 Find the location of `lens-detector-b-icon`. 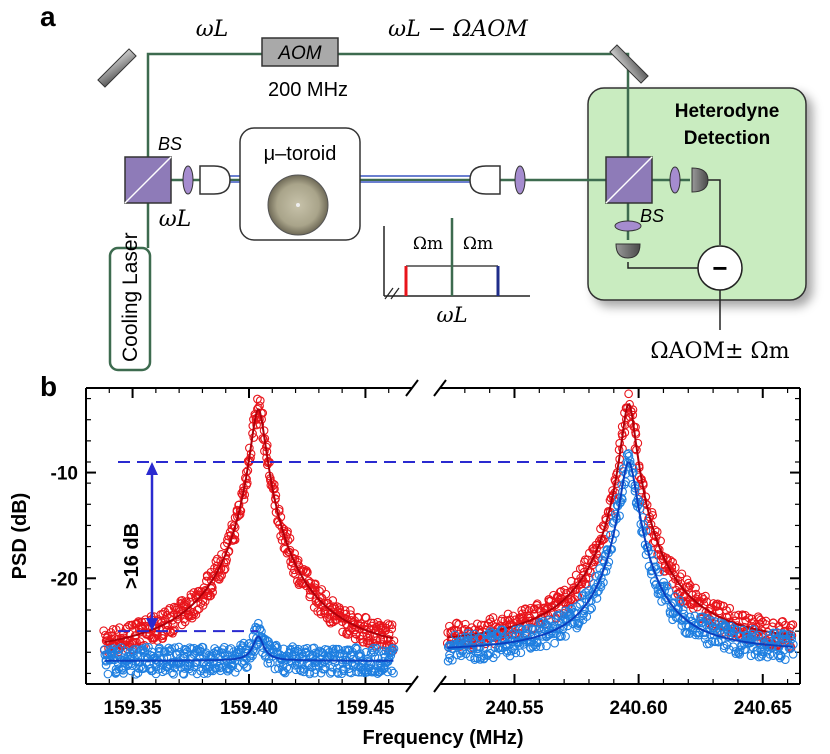

lens-detector-b-icon is located at coordinates (628, 226).